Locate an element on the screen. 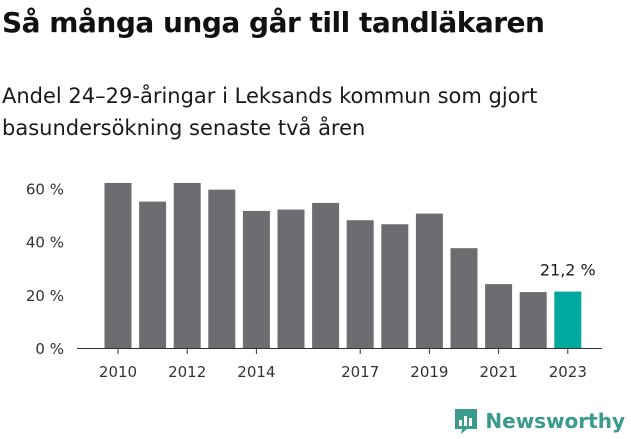  x-tick-label: 2010 is located at coordinates (118, 372).